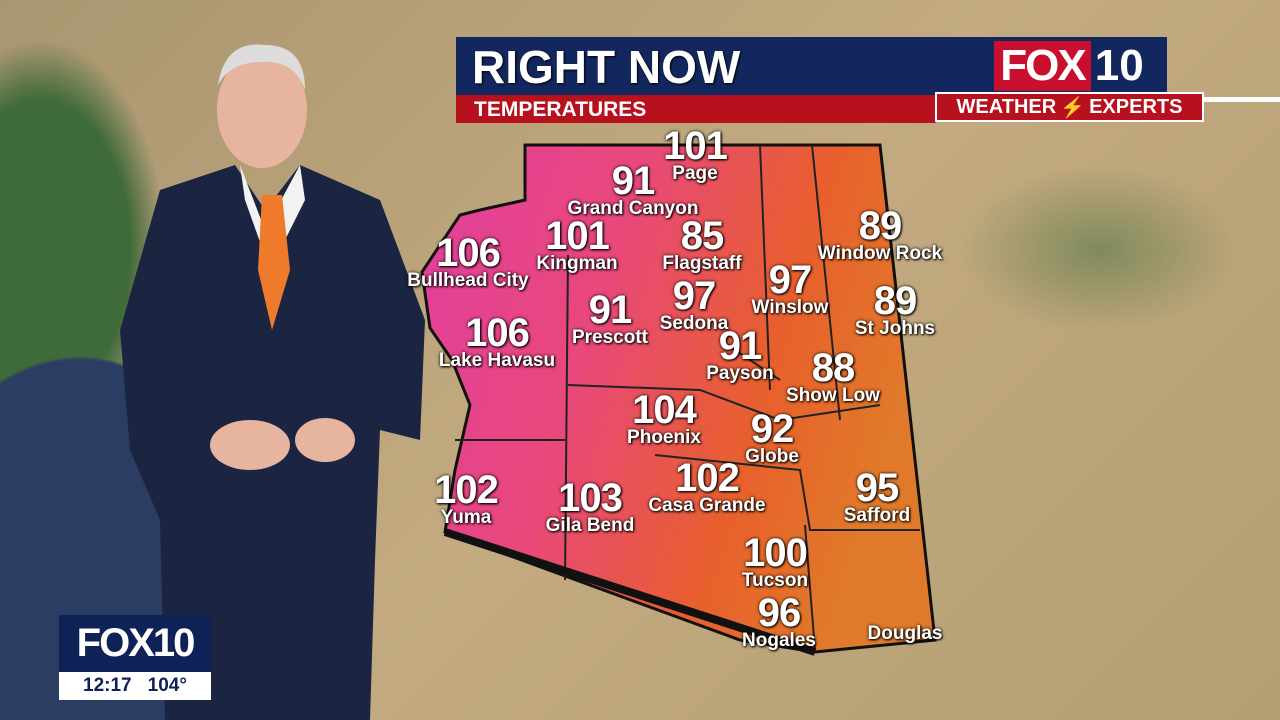 The image size is (1280, 720). I want to click on city-label: 106 Lake Havasu, so click(497, 341).